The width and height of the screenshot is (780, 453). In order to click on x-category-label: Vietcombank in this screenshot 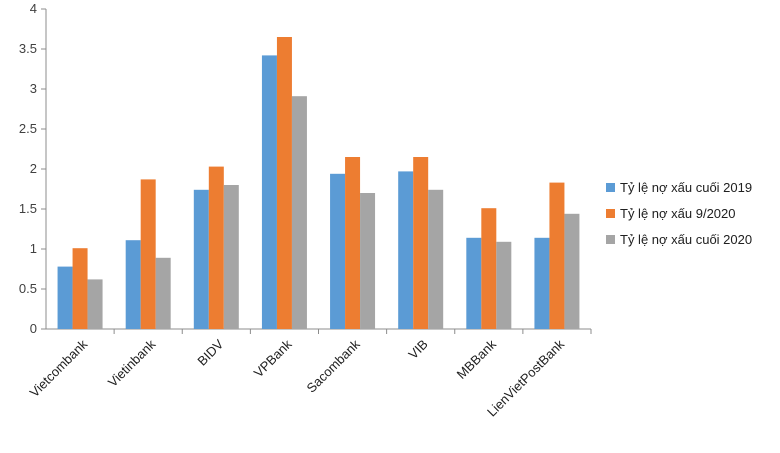, I will do `click(59, 368)`.